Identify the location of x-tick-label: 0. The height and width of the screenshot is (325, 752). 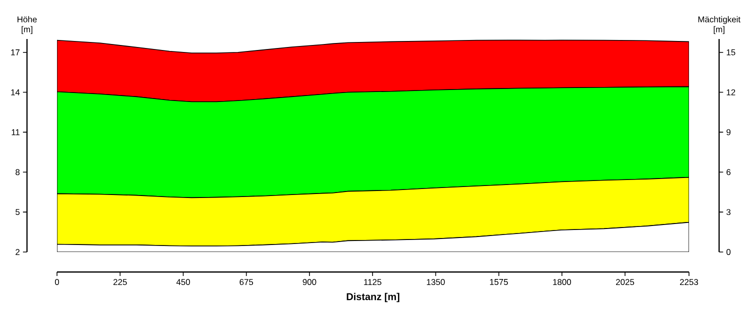
(57, 282).